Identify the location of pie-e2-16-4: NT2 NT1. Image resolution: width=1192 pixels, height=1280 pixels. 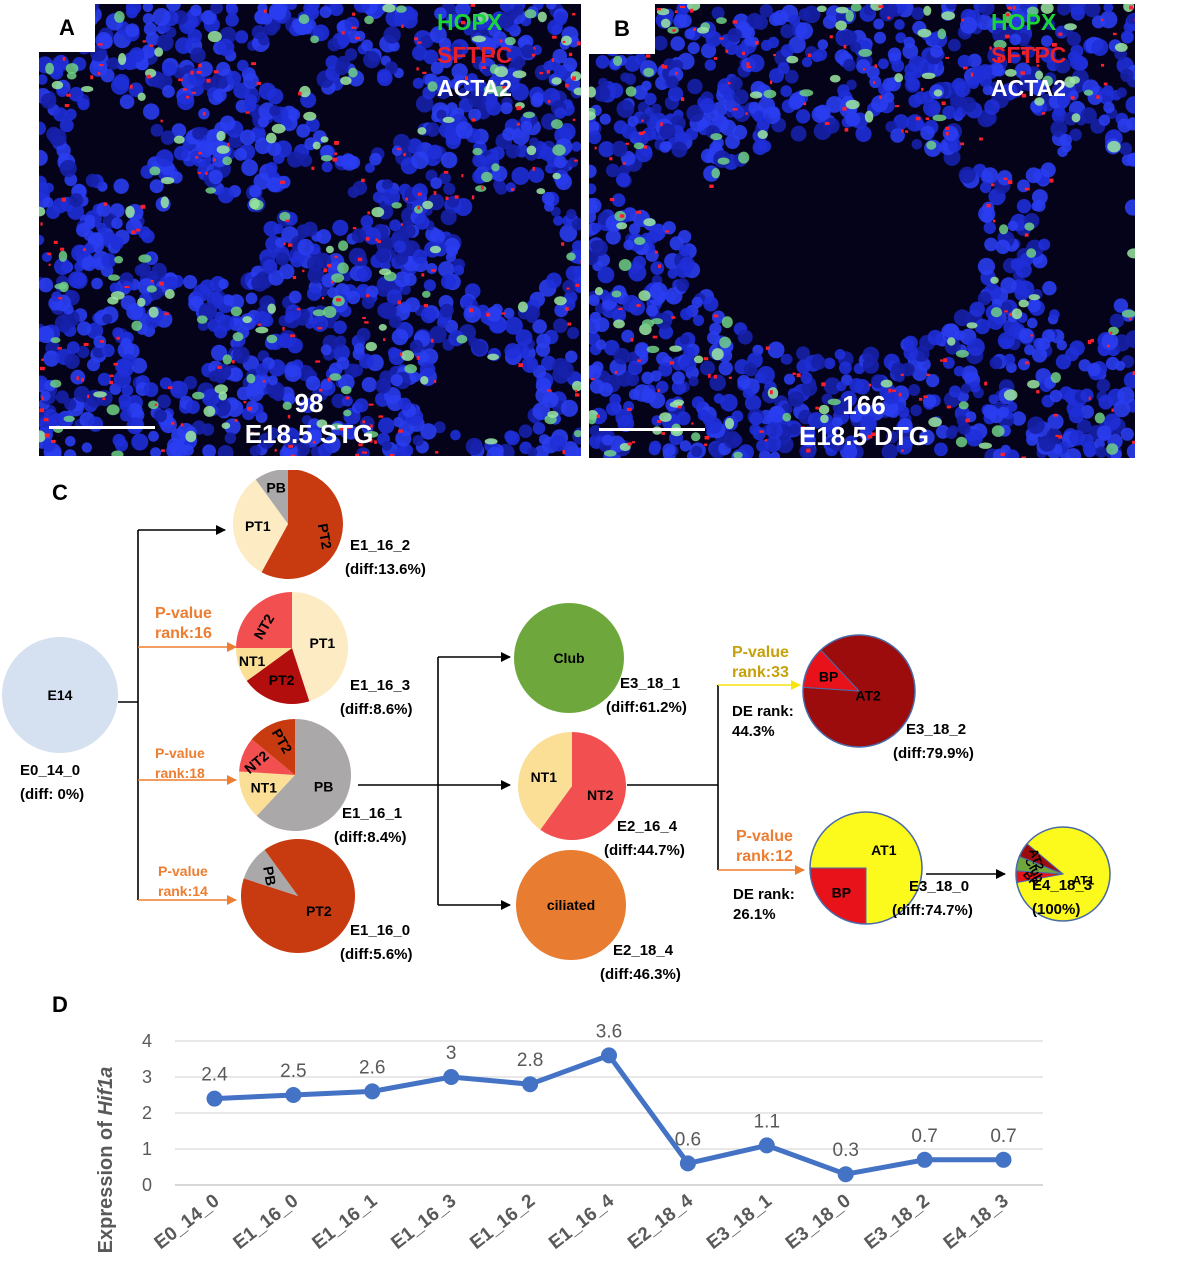
(571, 786).